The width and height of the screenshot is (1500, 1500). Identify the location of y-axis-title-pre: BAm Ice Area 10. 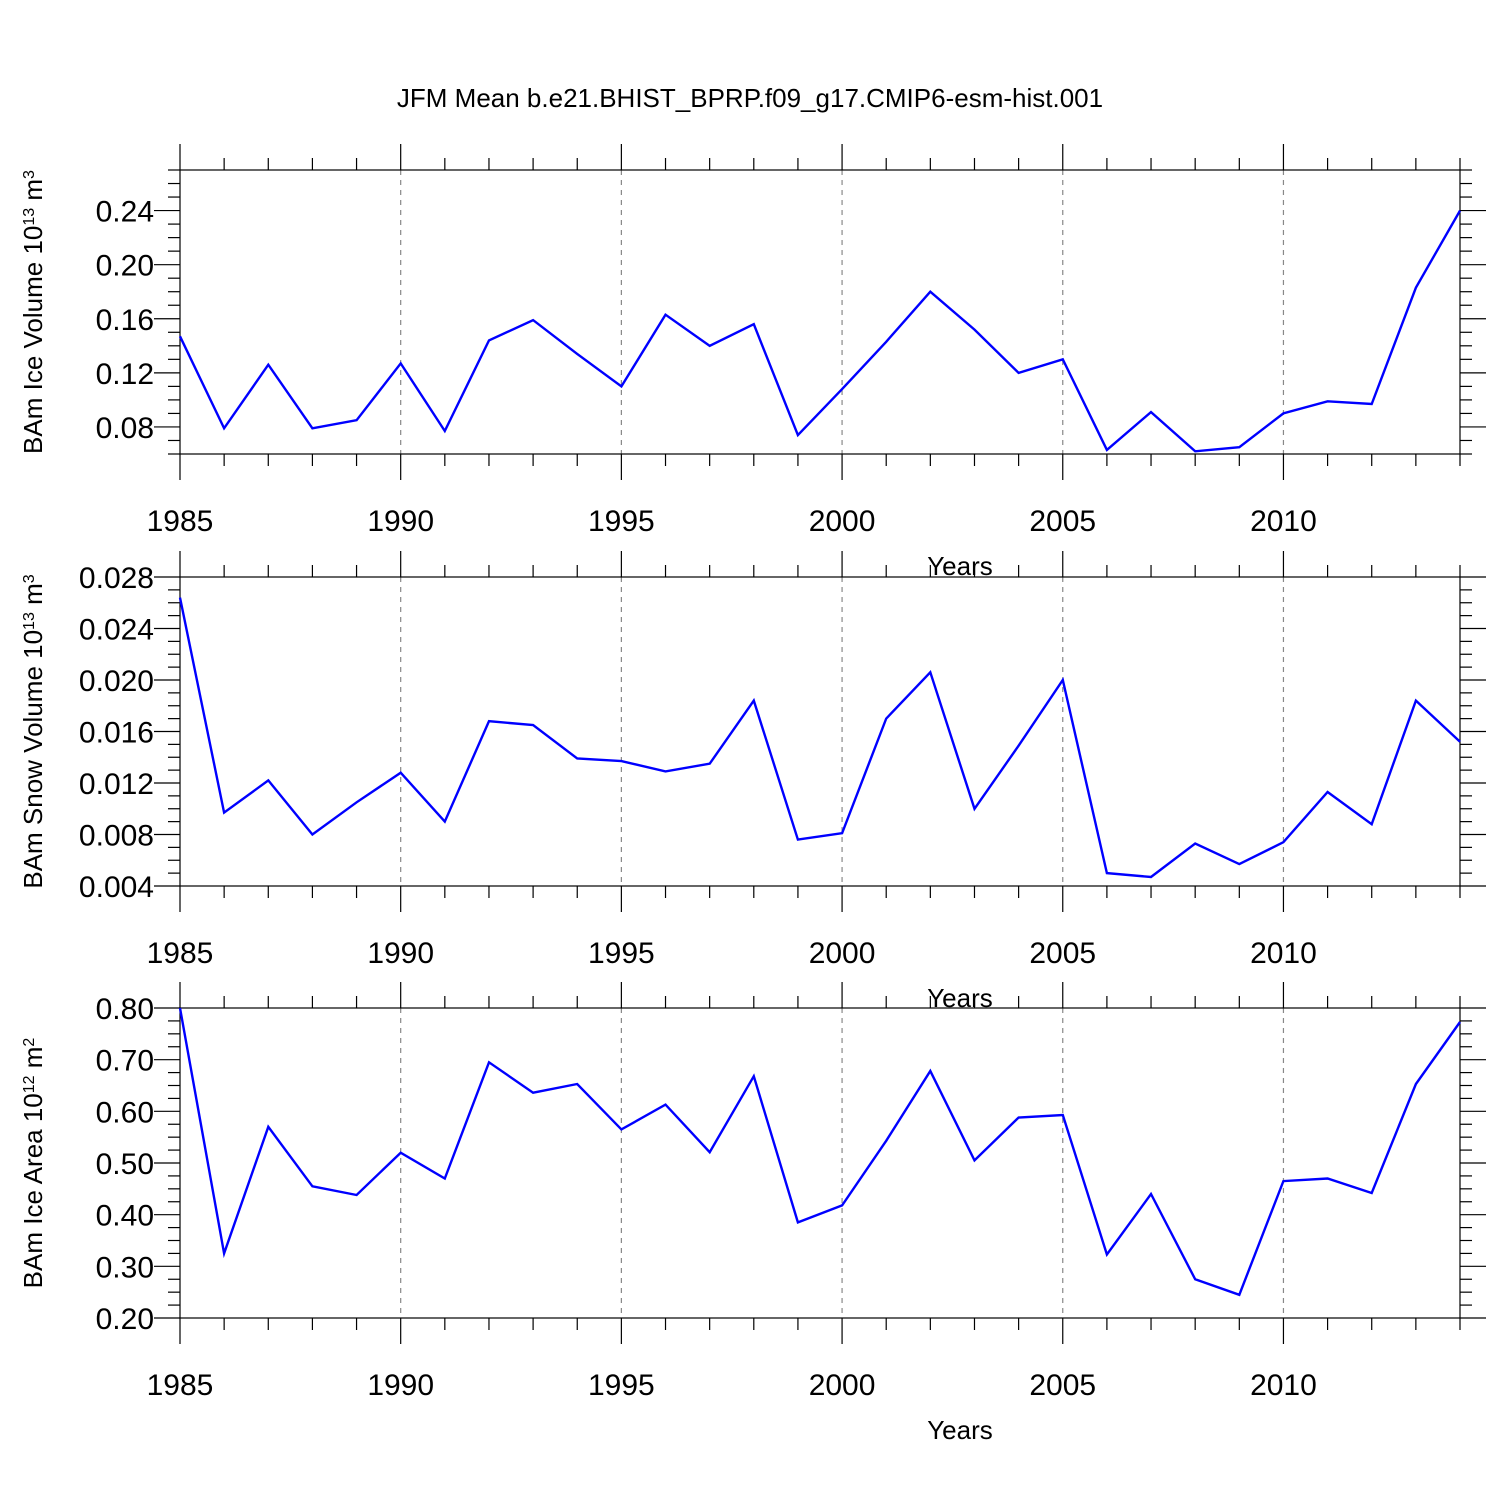
(33, 1190).